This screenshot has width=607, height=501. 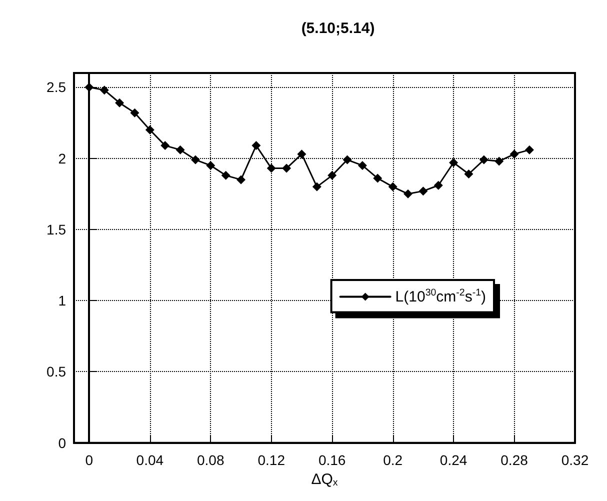 I want to click on x-tick-label: 0.24, so click(x=454, y=460).